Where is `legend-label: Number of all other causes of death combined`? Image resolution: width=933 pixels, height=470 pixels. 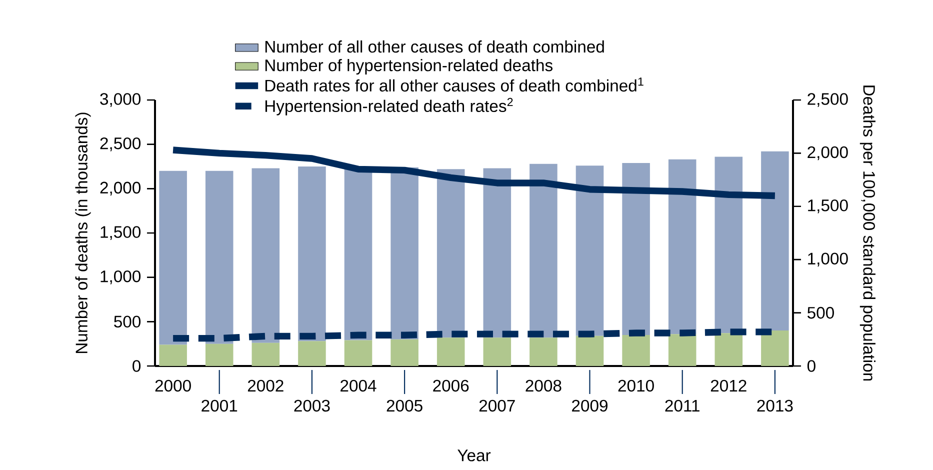 legend-label: Number of all other causes of death combined is located at coordinates (434, 46).